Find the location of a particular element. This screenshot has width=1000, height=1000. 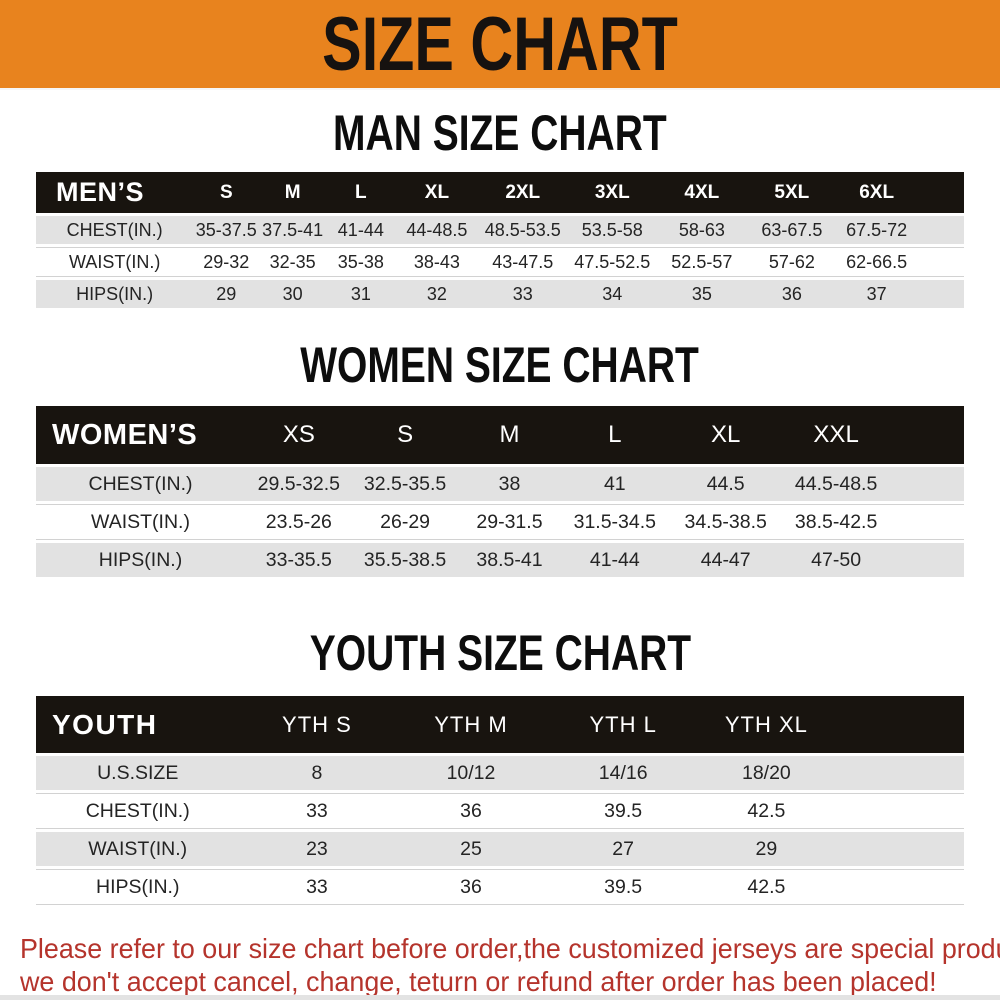

size-value-cell: 18/20 is located at coordinates (831, 773).